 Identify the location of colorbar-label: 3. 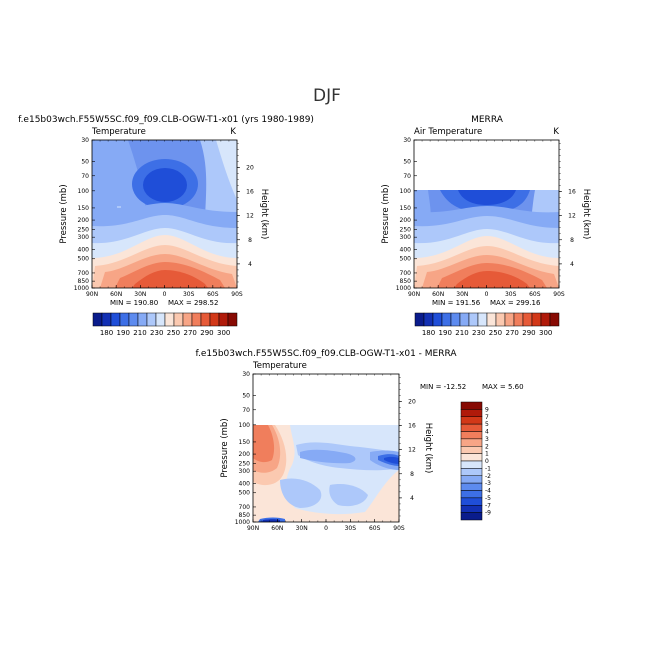
(487, 439).